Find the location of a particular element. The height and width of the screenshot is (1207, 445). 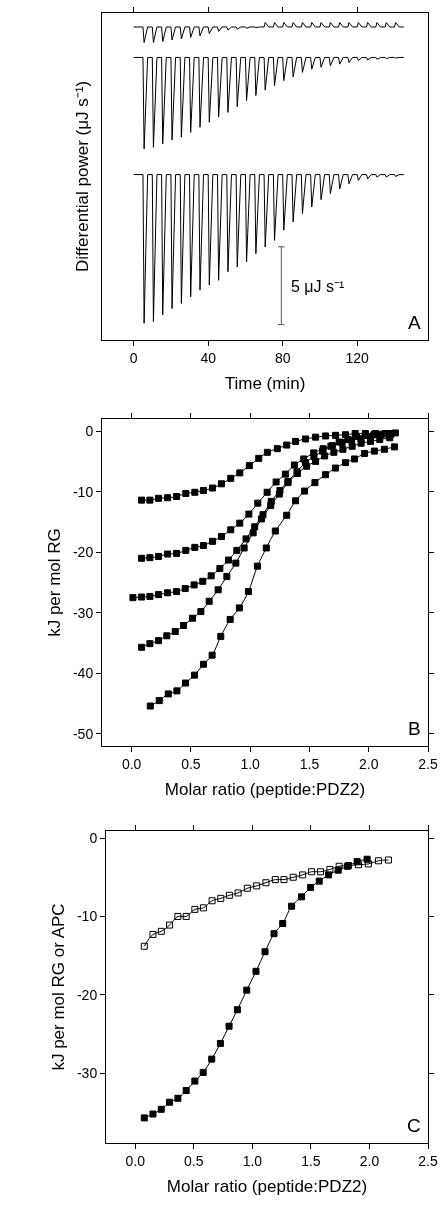

annotation: 5 μJ s⁻¹ is located at coordinates (318, 286).